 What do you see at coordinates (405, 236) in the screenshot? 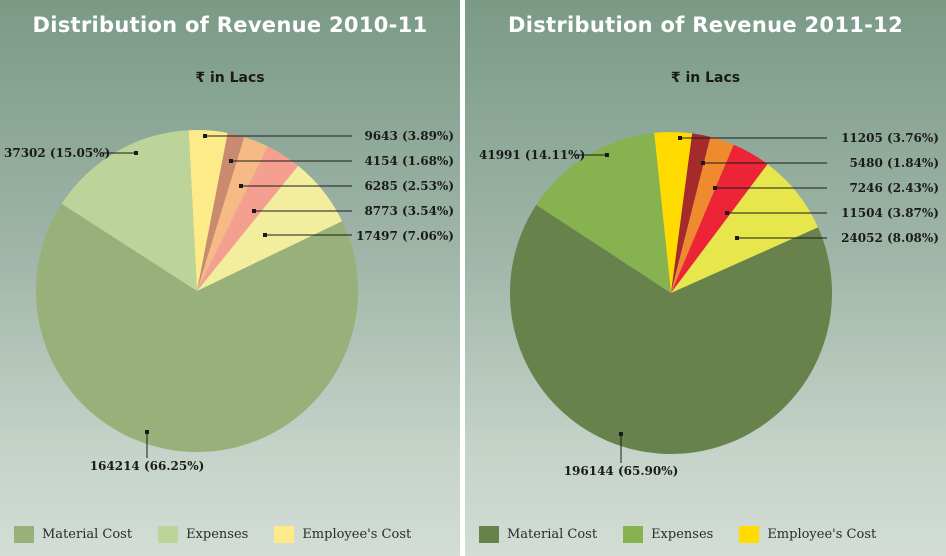
I see `slice-label: 17497 (7.06%)` at bounding box center [405, 236].